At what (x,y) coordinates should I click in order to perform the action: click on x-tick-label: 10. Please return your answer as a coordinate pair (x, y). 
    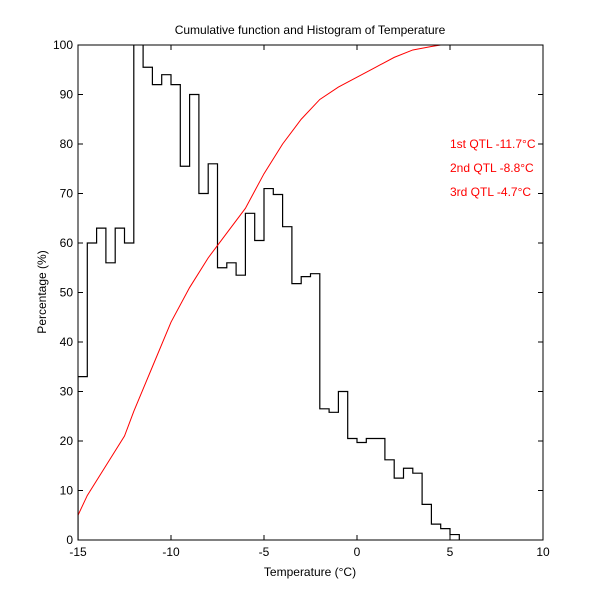
    Looking at the image, I should click on (543, 552).